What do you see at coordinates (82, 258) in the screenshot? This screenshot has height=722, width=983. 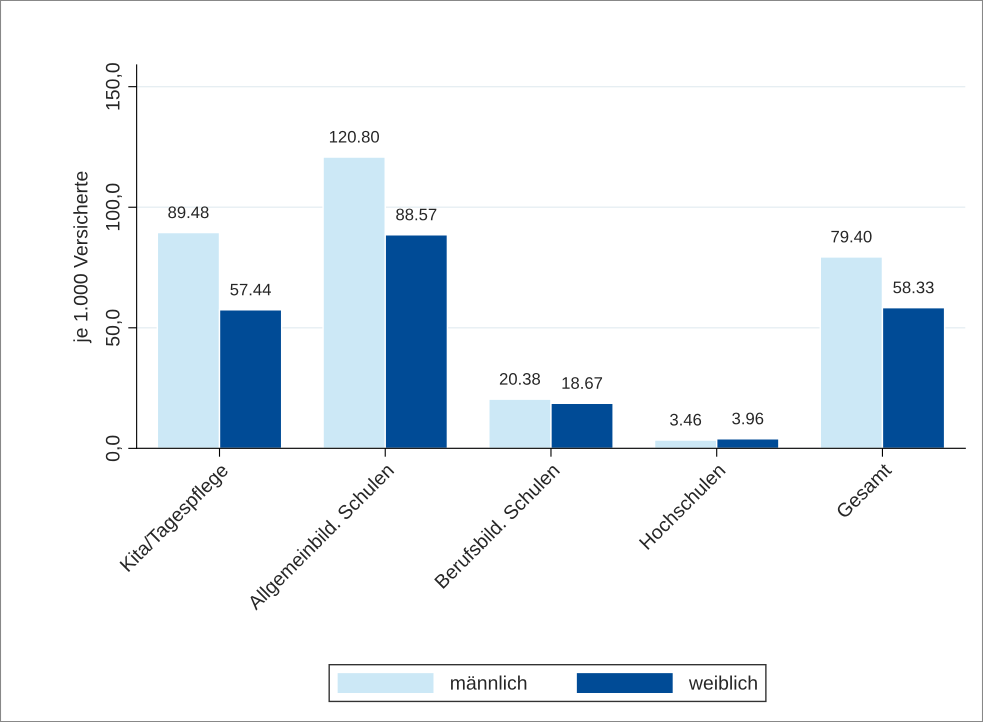 I see `y-axis-title: je 1.000 Versicherte` at bounding box center [82, 258].